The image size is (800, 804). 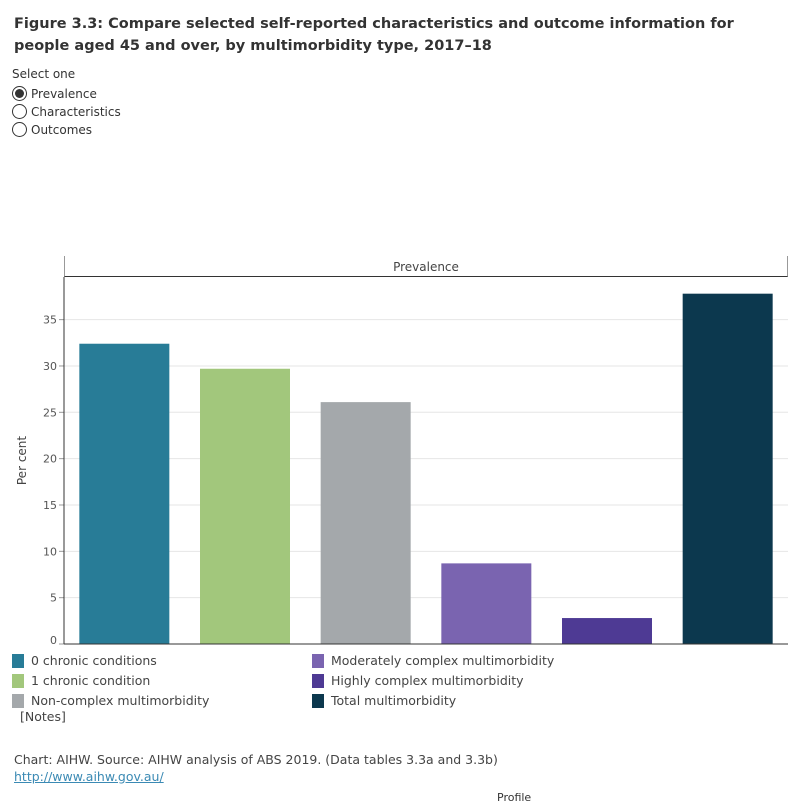 I want to click on bar-0-chronic-conditions, so click(x=124, y=493).